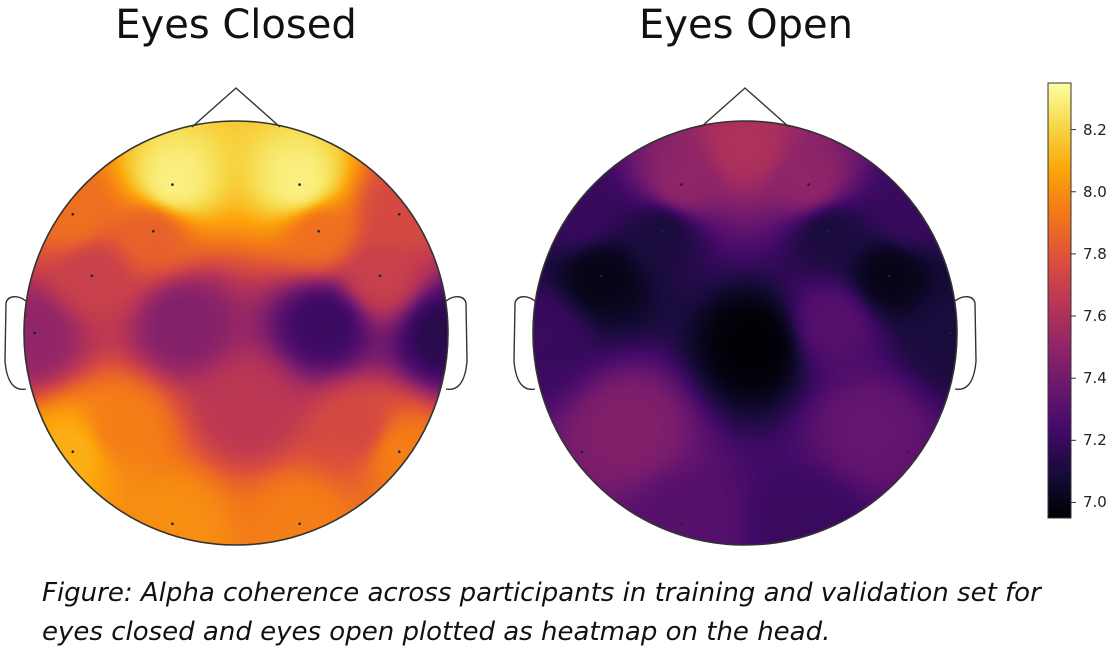 This screenshot has width=1114, height=655. I want to click on nose-eyes-closed, so click(236, 107).